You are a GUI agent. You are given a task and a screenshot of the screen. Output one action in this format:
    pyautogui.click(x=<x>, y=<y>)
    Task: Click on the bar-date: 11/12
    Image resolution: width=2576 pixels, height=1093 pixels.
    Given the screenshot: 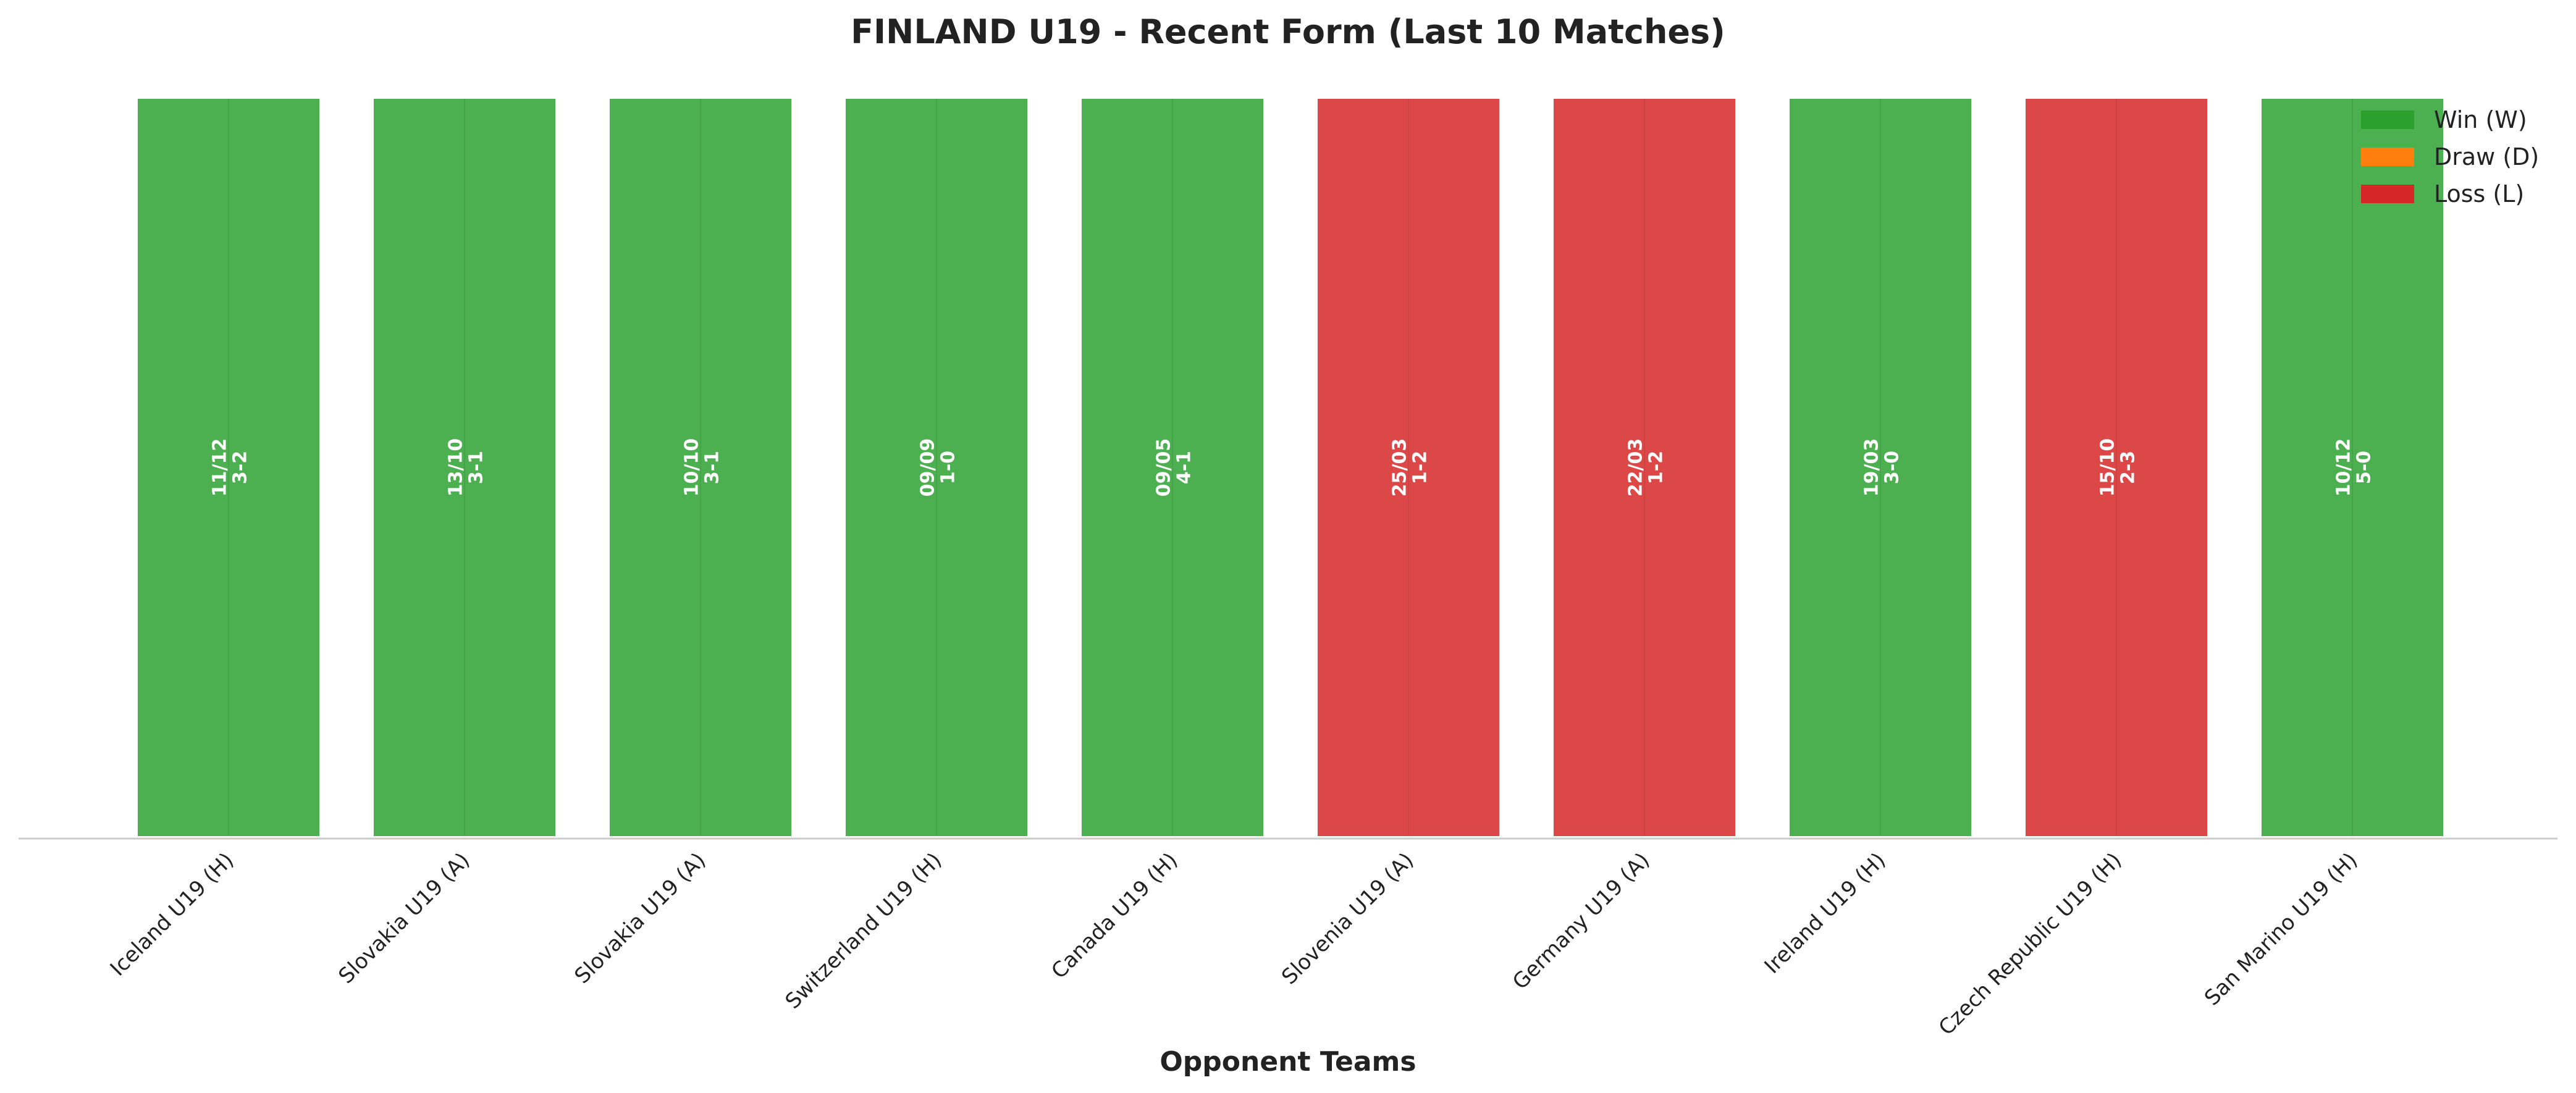 What is the action you would take?
    pyautogui.click(x=220, y=467)
    